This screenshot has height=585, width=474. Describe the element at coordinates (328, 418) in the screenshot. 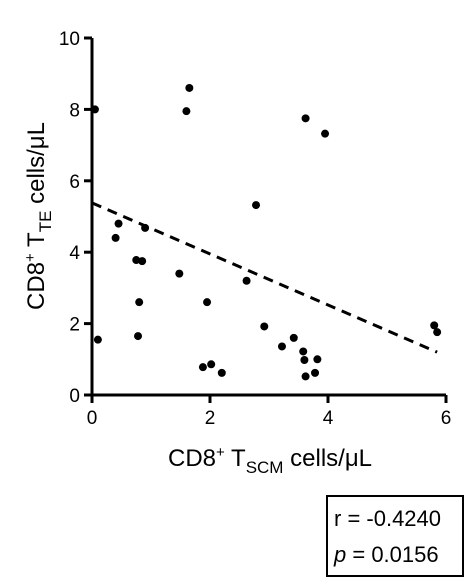

I see `x-tick-label: 4` at that location.